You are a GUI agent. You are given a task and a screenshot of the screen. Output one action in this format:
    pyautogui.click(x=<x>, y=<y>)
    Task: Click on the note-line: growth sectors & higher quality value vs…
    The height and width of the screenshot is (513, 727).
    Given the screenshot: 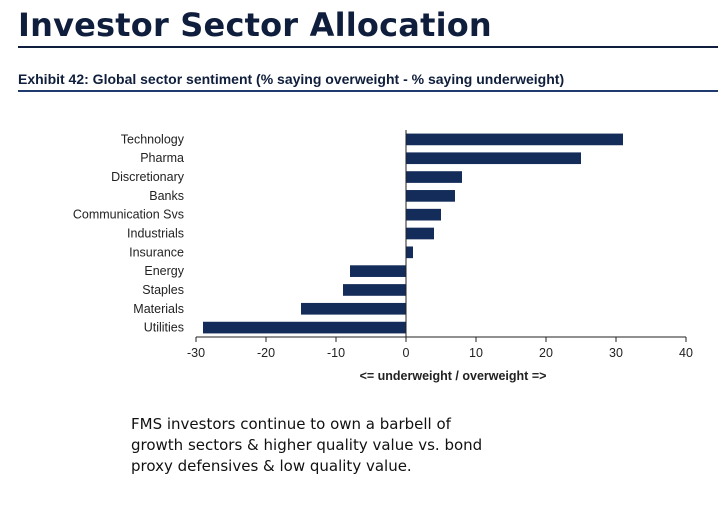 What is the action you would take?
    pyautogui.click(x=307, y=445)
    